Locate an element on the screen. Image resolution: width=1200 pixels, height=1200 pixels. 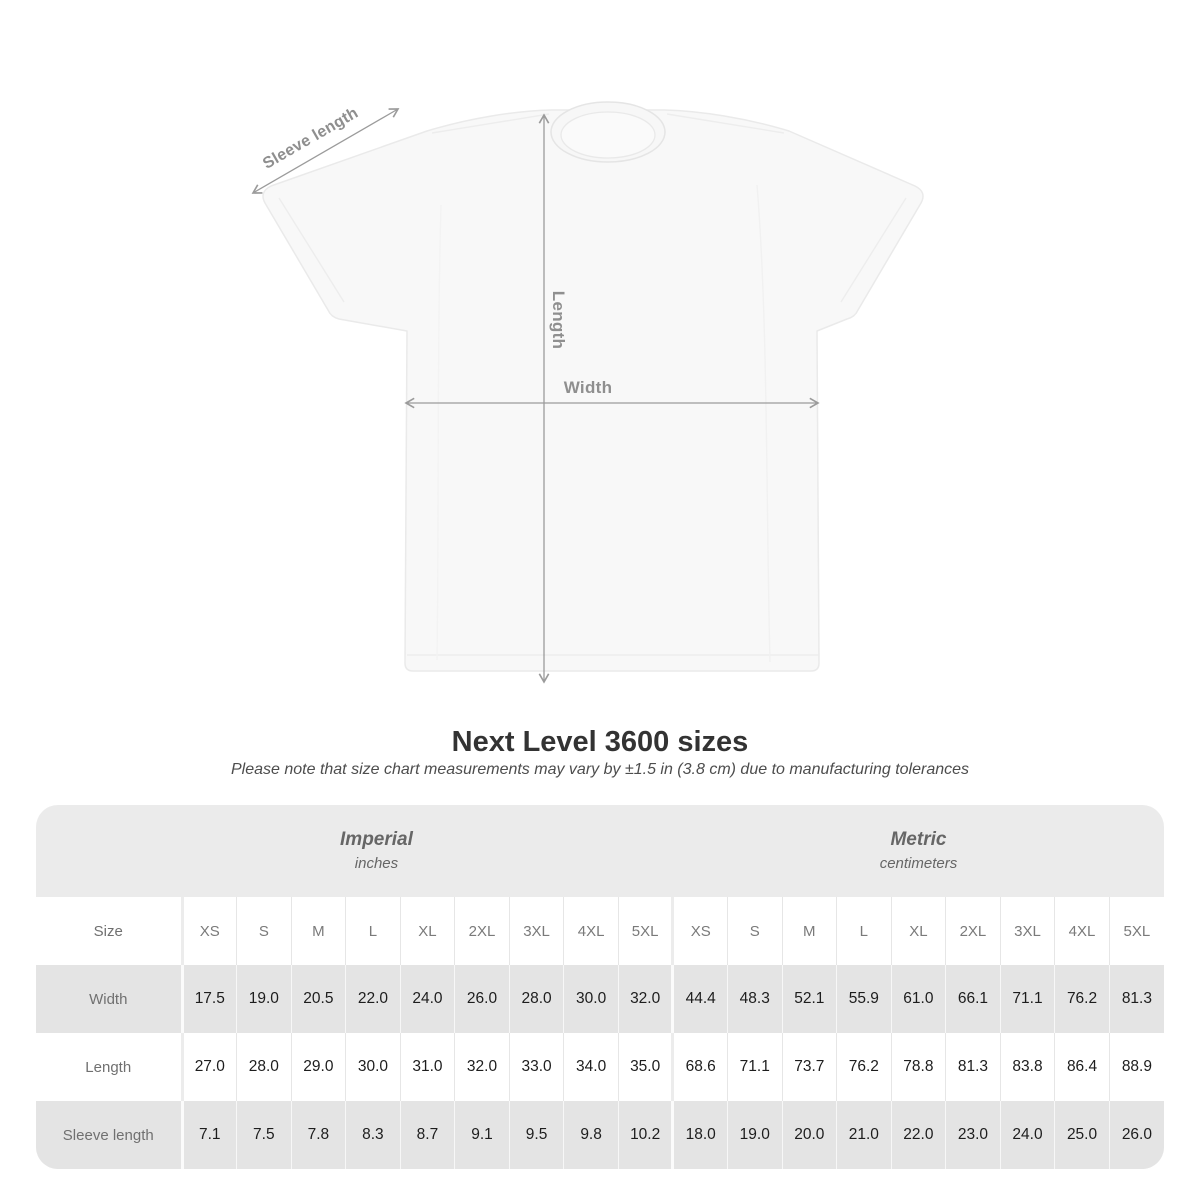
size-value-cell: 8.7 is located at coordinates (427, 1135).